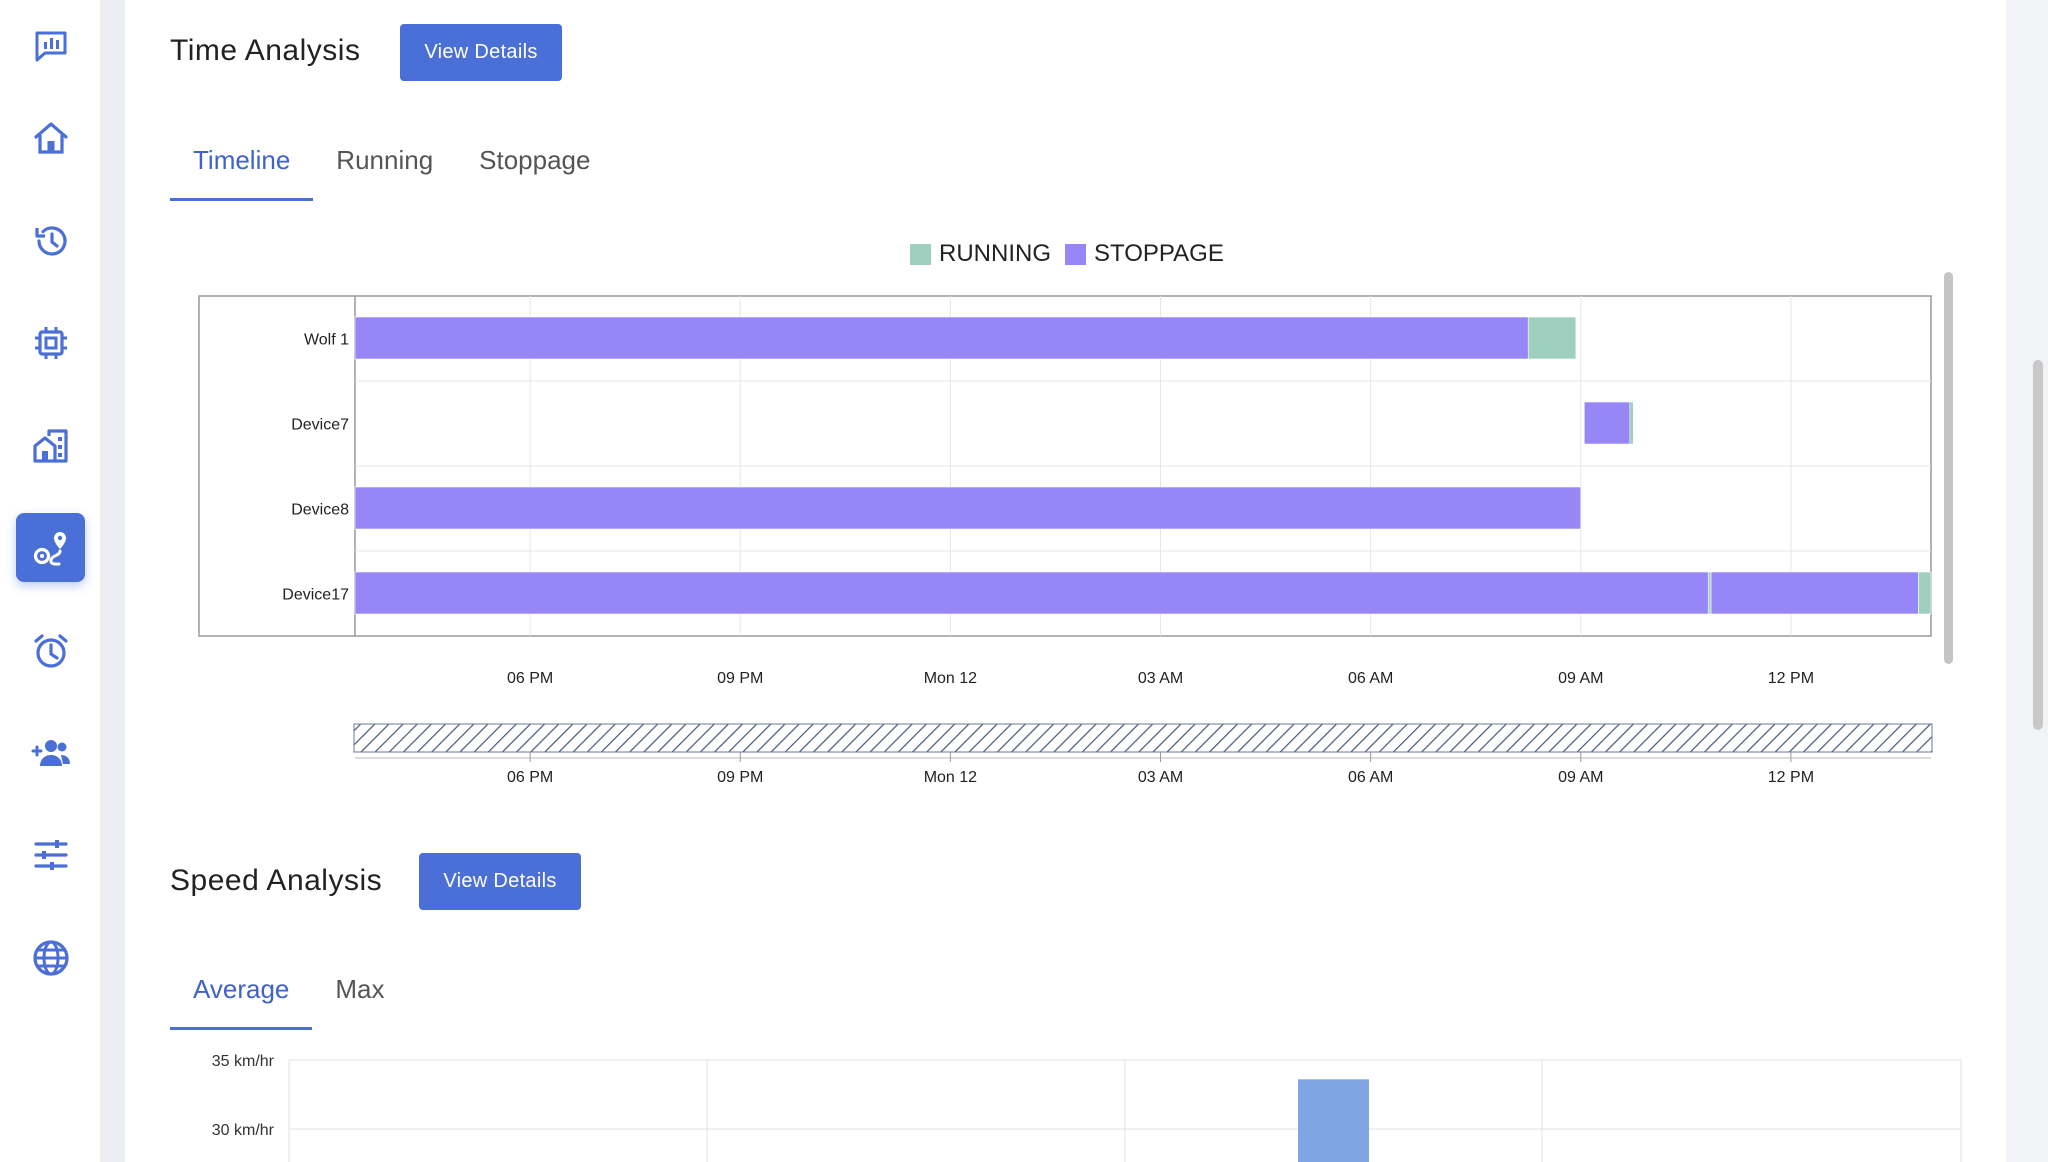 Image resolution: width=2048 pixels, height=1162 pixels. I want to click on timeline-legend: RUNNING STOPPAGE, so click(1074, 254).